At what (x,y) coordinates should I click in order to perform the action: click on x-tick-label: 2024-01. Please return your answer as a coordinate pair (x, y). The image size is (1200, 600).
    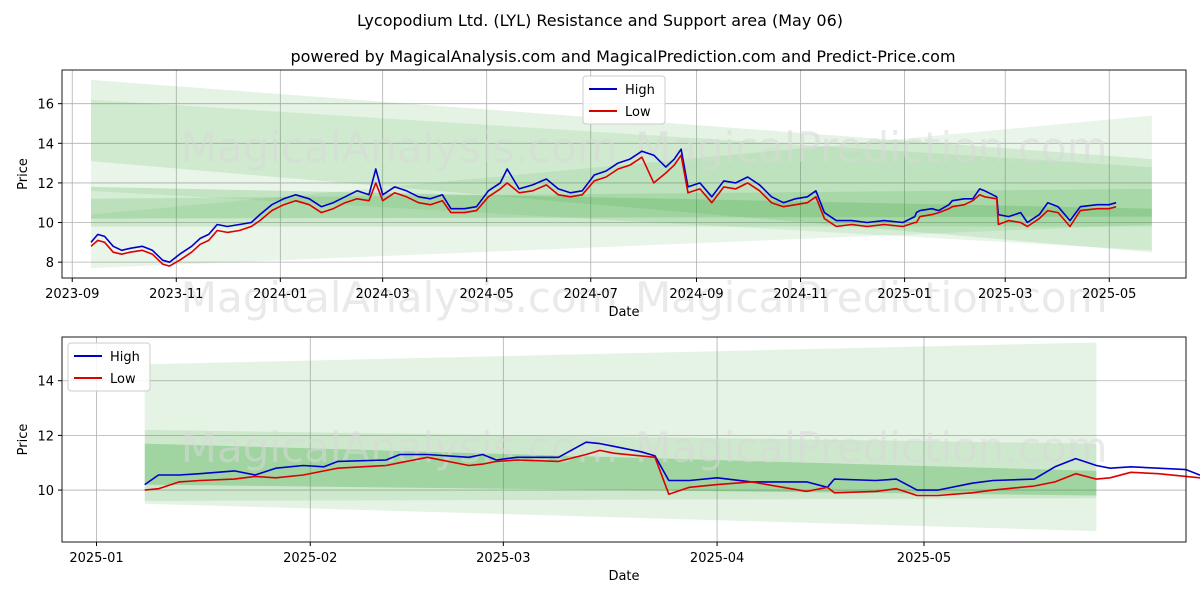
    Looking at the image, I should click on (280, 294).